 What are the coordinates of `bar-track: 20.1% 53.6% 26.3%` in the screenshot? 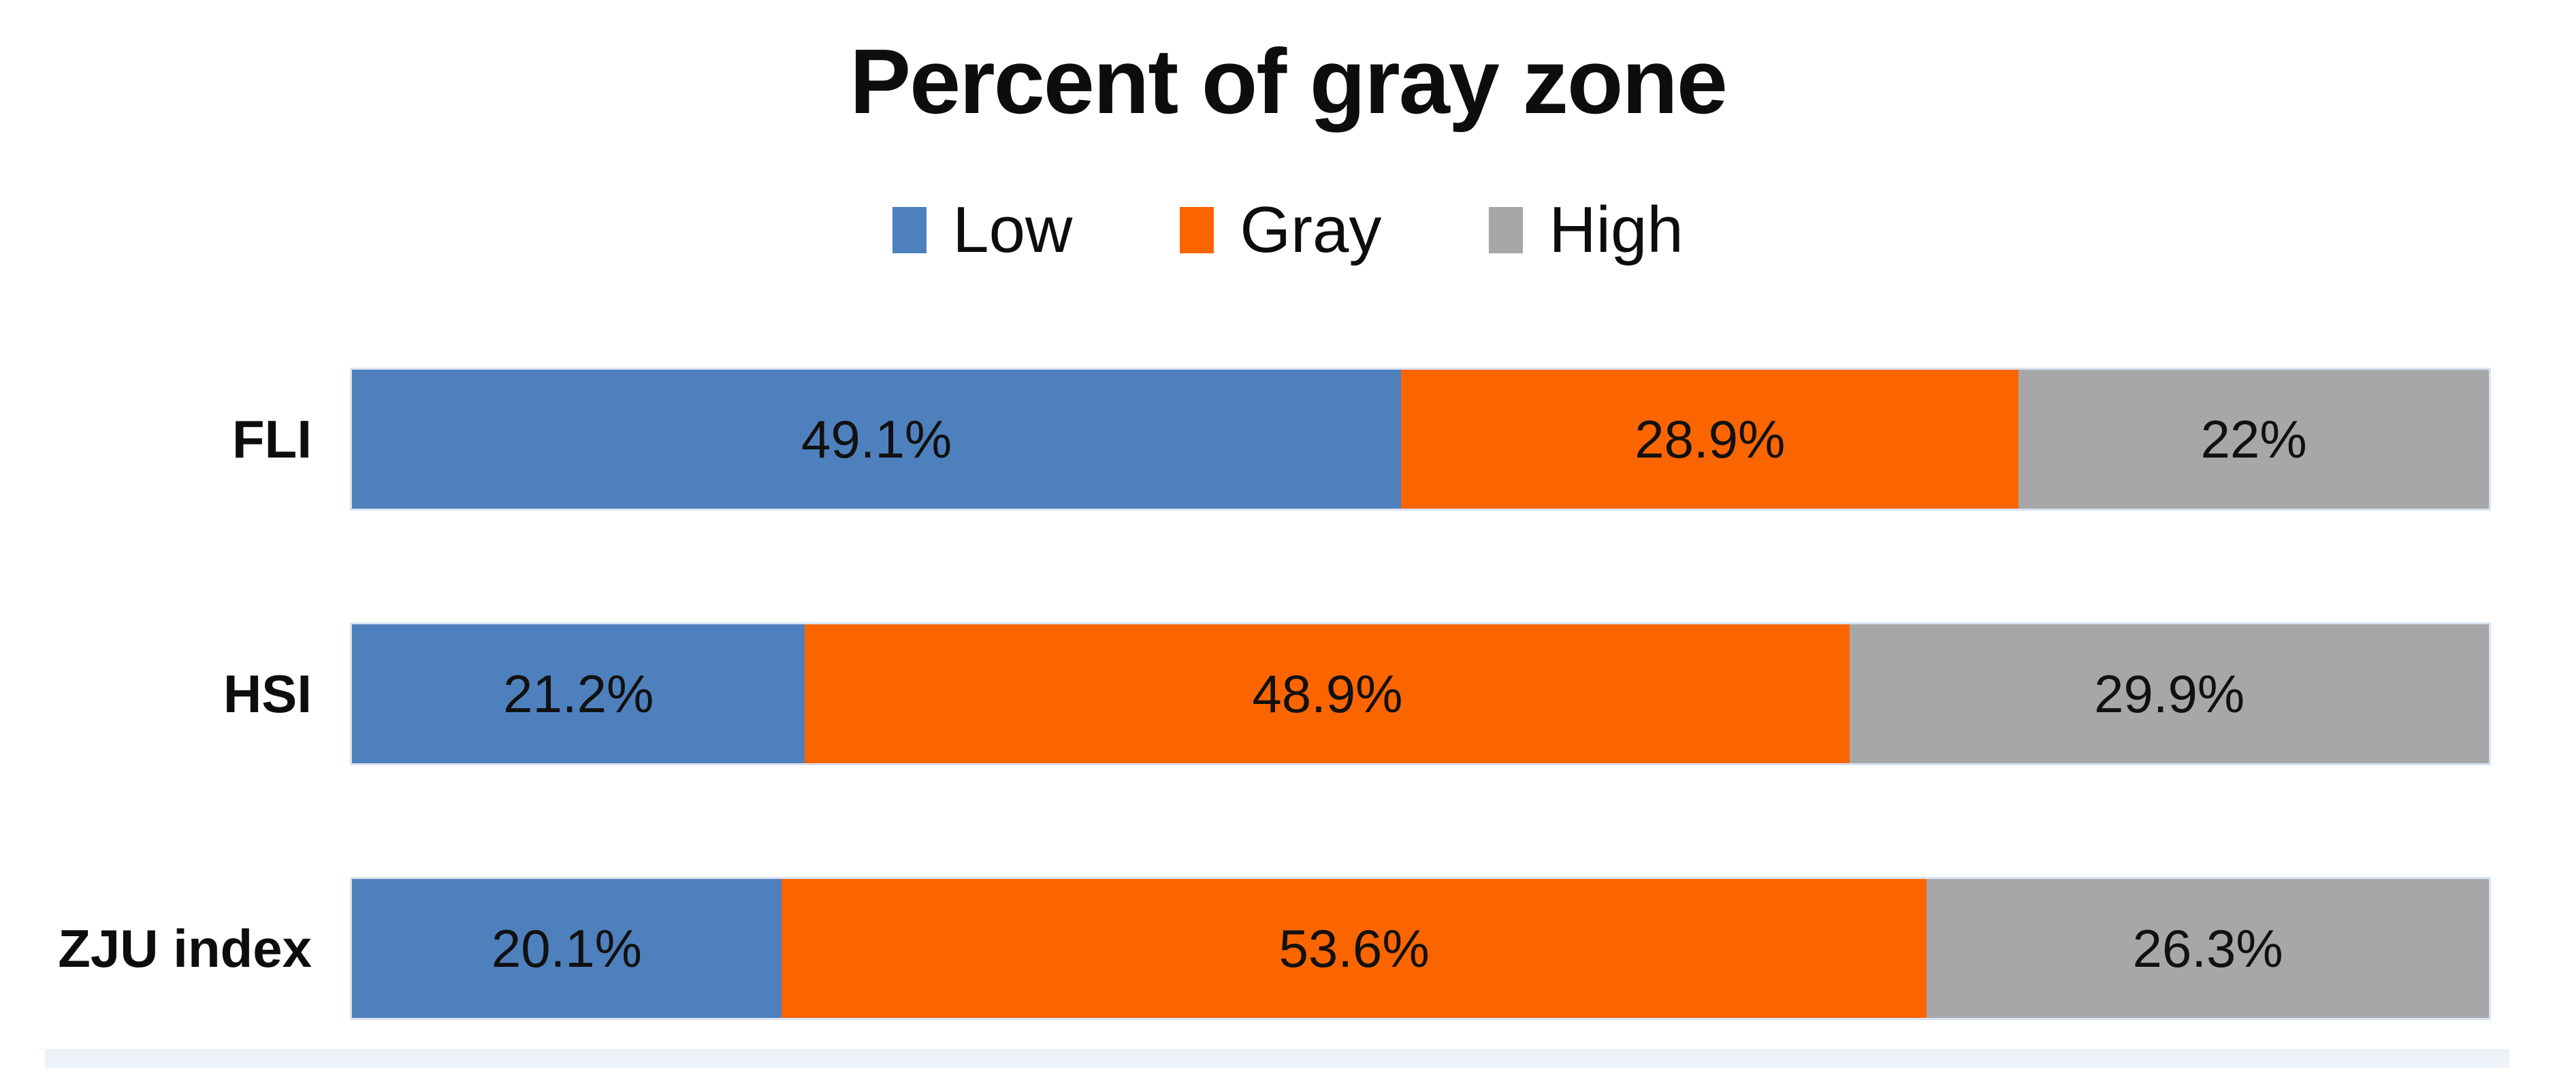 It's located at (1421, 948).